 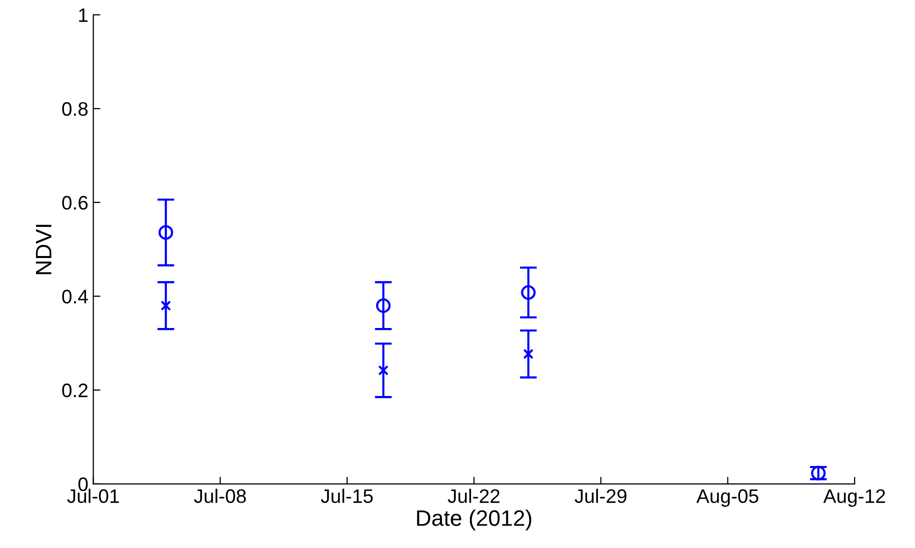 What do you see at coordinates (83, 15) in the screenshot?
I see `y-tick-label: 1` at bounding box center [83, 15].